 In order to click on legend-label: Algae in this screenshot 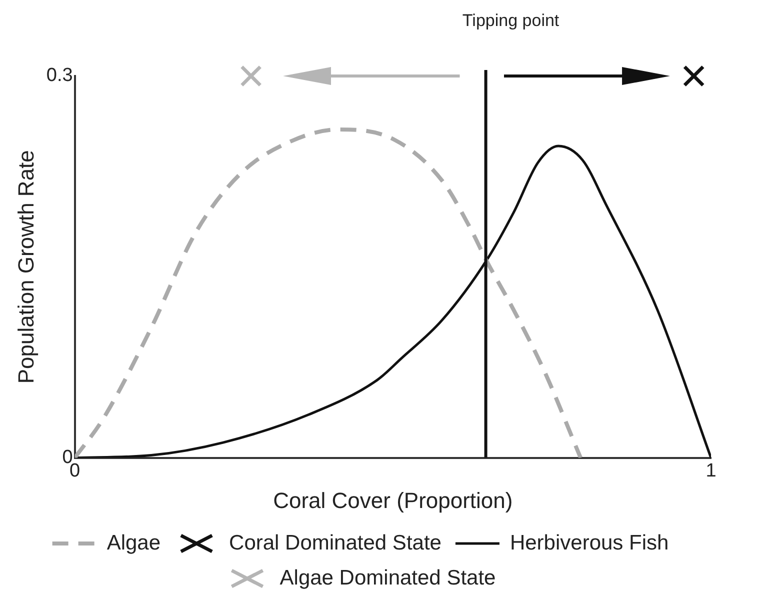, I will do `click(133, 542)`.